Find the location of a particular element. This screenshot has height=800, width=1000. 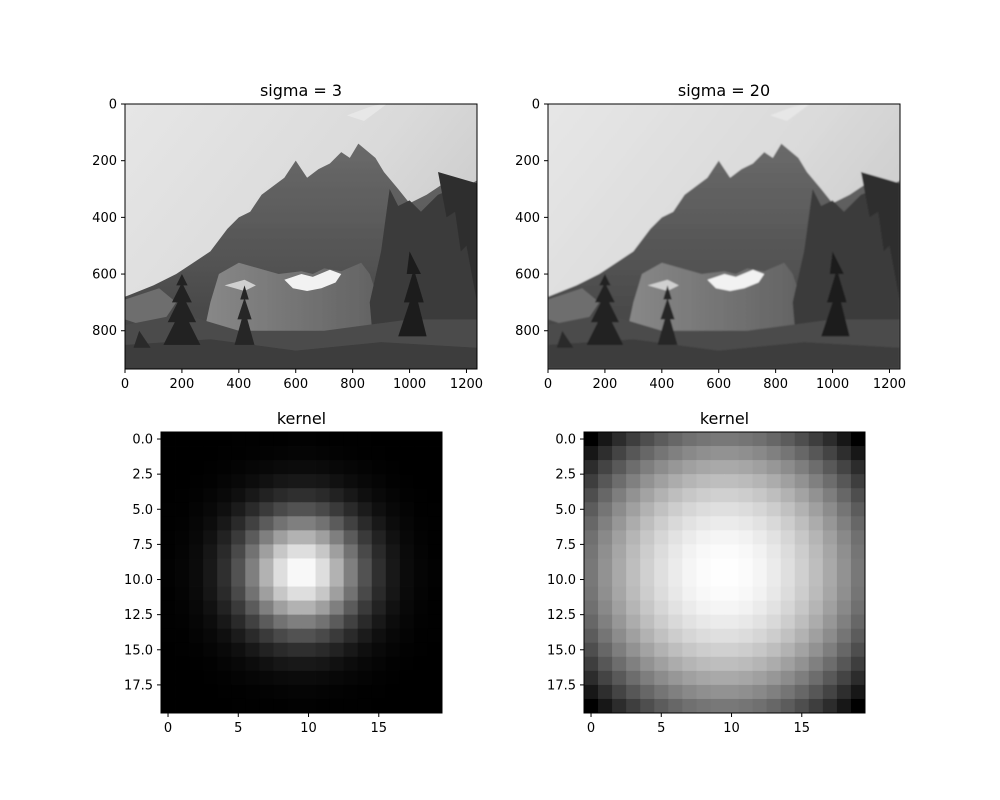

y-tick-label: 10.0 is located at coordinates (561, 580).